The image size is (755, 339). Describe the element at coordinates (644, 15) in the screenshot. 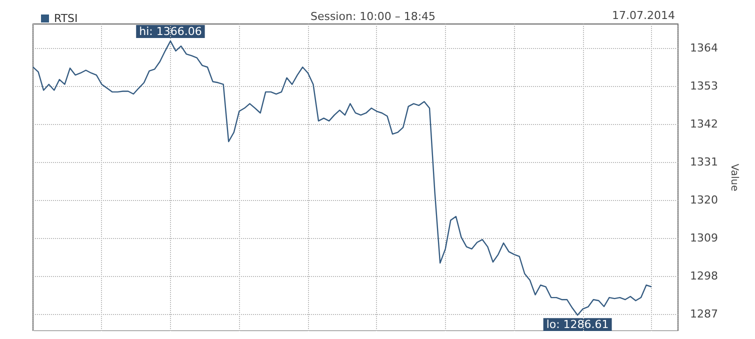

I see `text: 17.07.2014` at that location.